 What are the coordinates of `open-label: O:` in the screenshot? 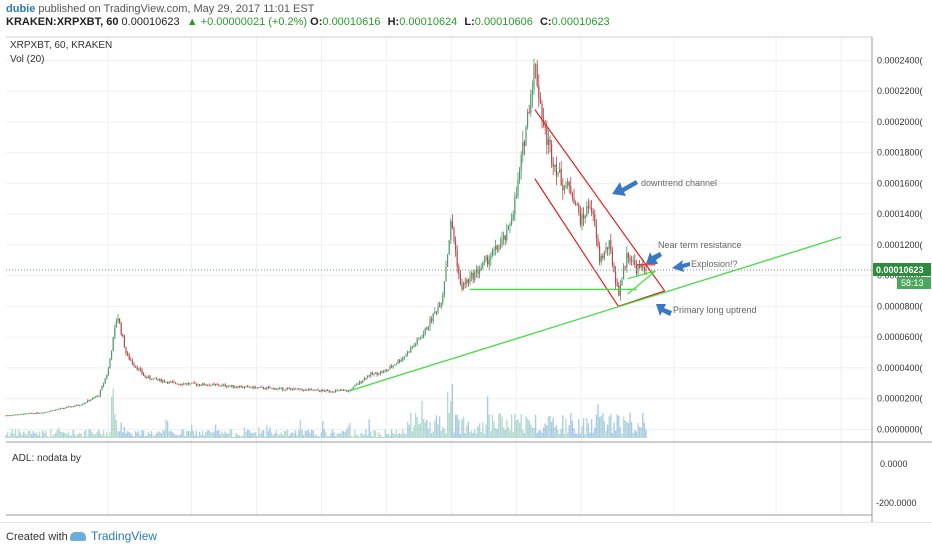 It's located at (316, 22).